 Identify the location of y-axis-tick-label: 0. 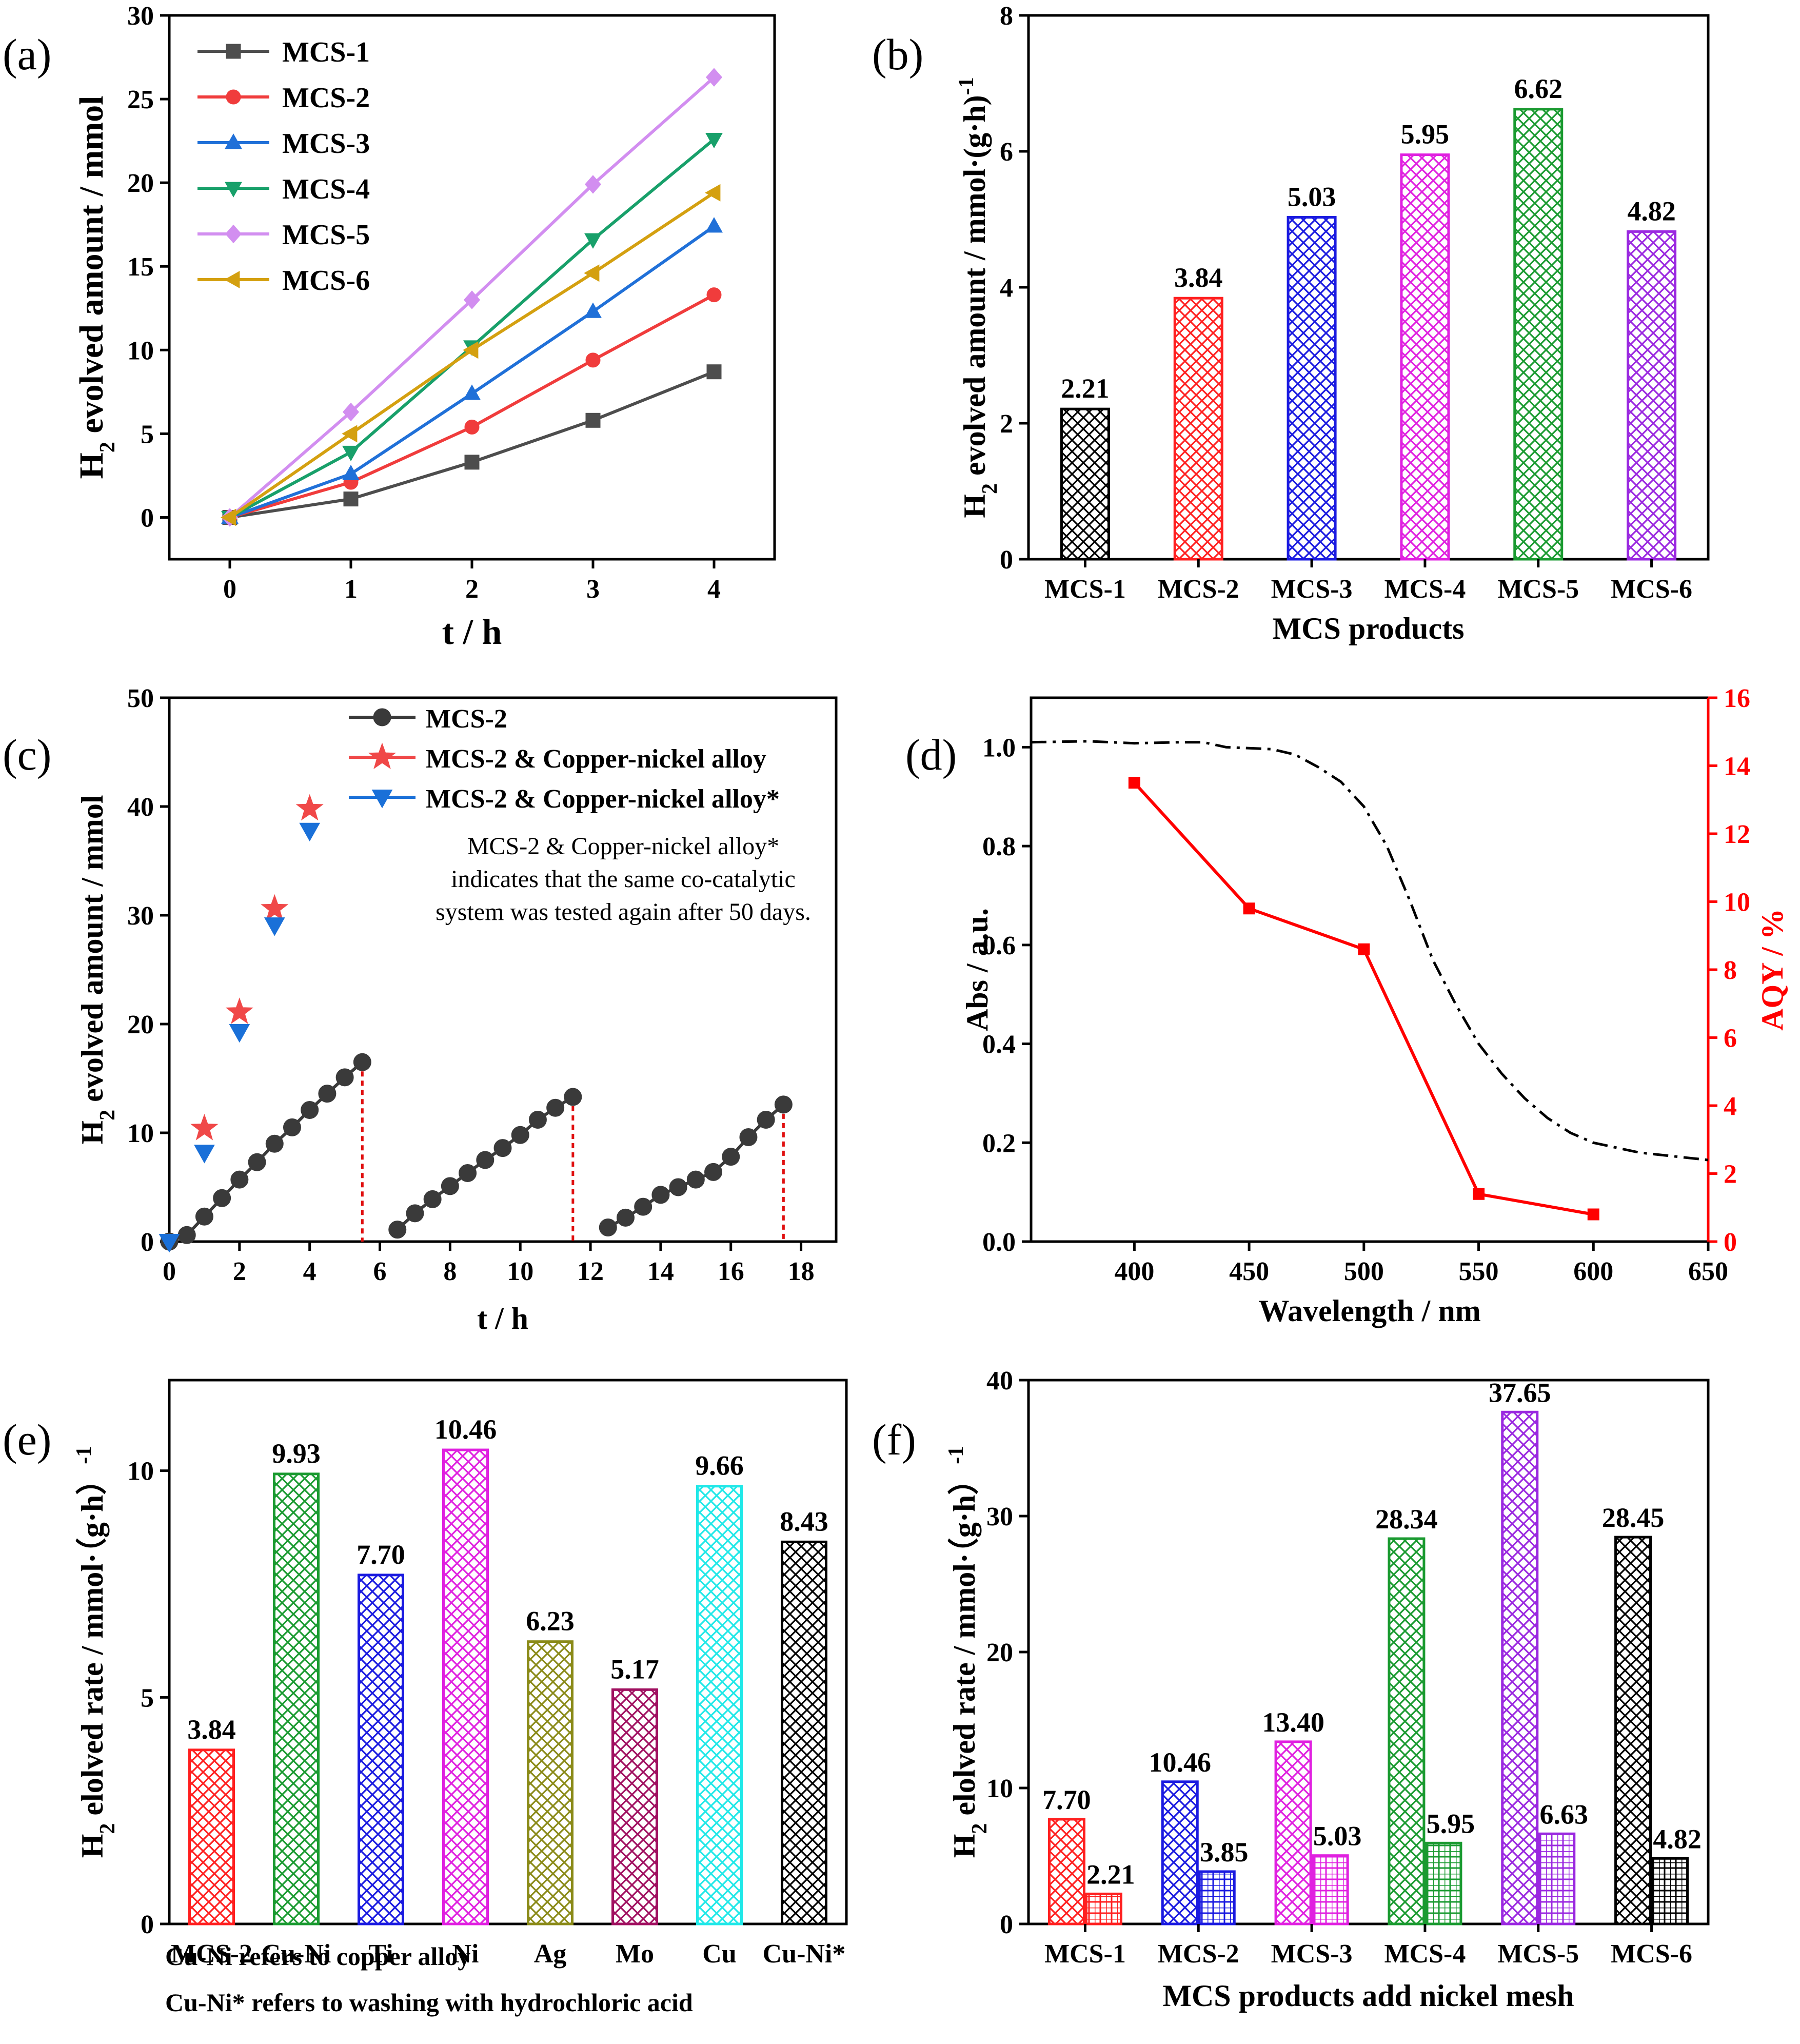
(148, 1243).